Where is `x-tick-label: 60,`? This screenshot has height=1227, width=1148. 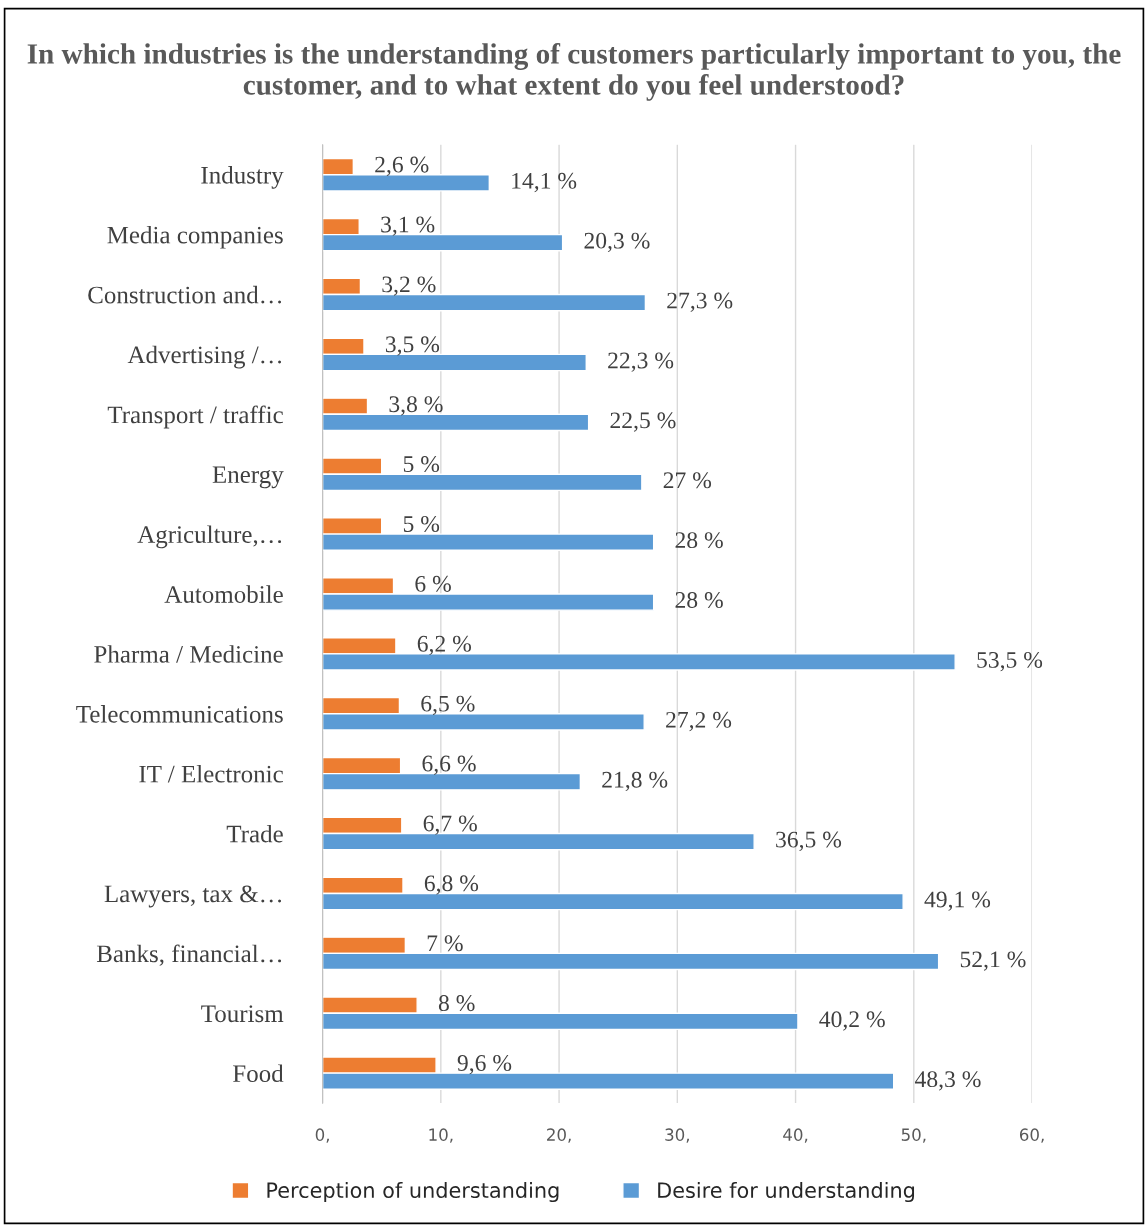 x-tick-label: 60, is located at coordinates (1031, 1135).